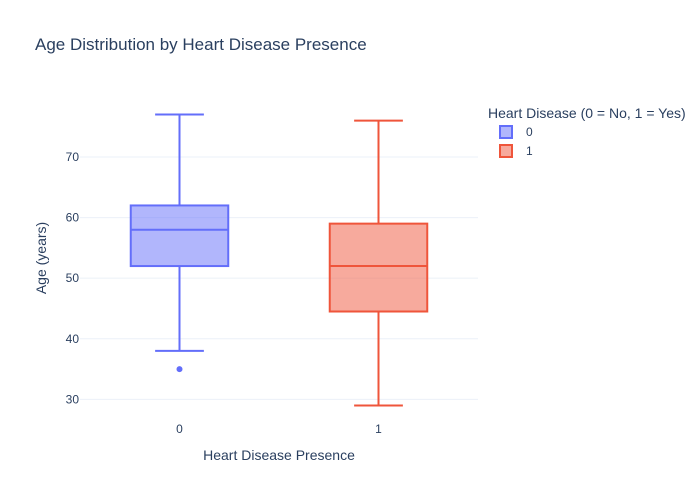  Describe the element at coordinates (73, 399) in the screenshot. I see `y-tick-label-30: 30` at that location.